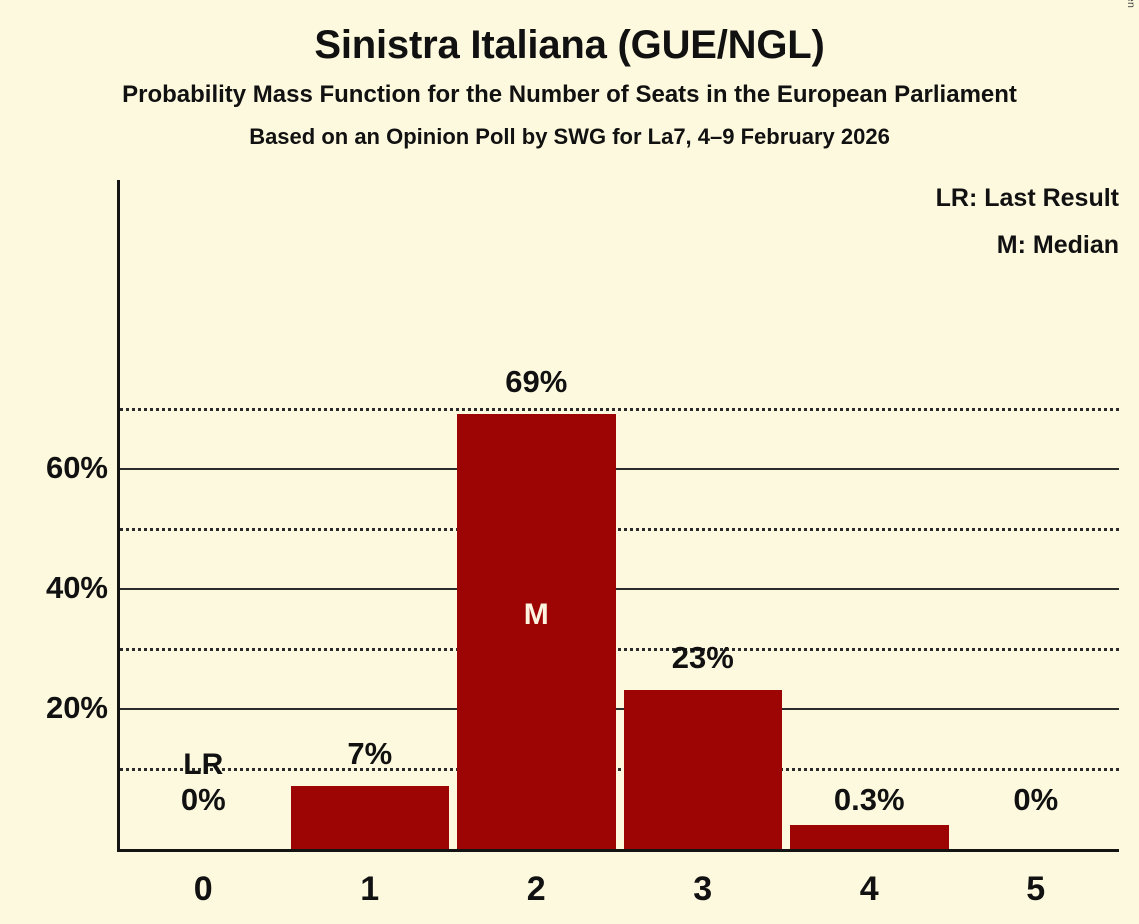 Image resolution: width=1139 pixels, height=924 pixels. Describe the element at coordinates (869, 889) in the screenshot. I see `x-axis-tick-label-4: 4` at that location.